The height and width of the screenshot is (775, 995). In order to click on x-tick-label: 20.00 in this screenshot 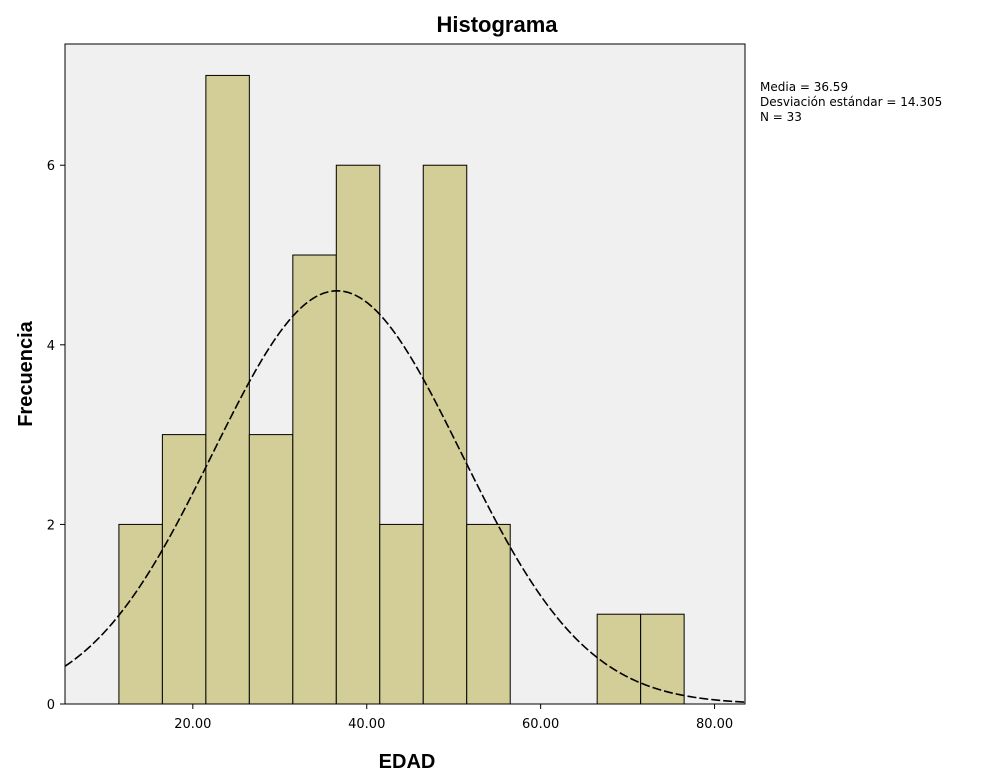, I will do `click(192, 724)`.